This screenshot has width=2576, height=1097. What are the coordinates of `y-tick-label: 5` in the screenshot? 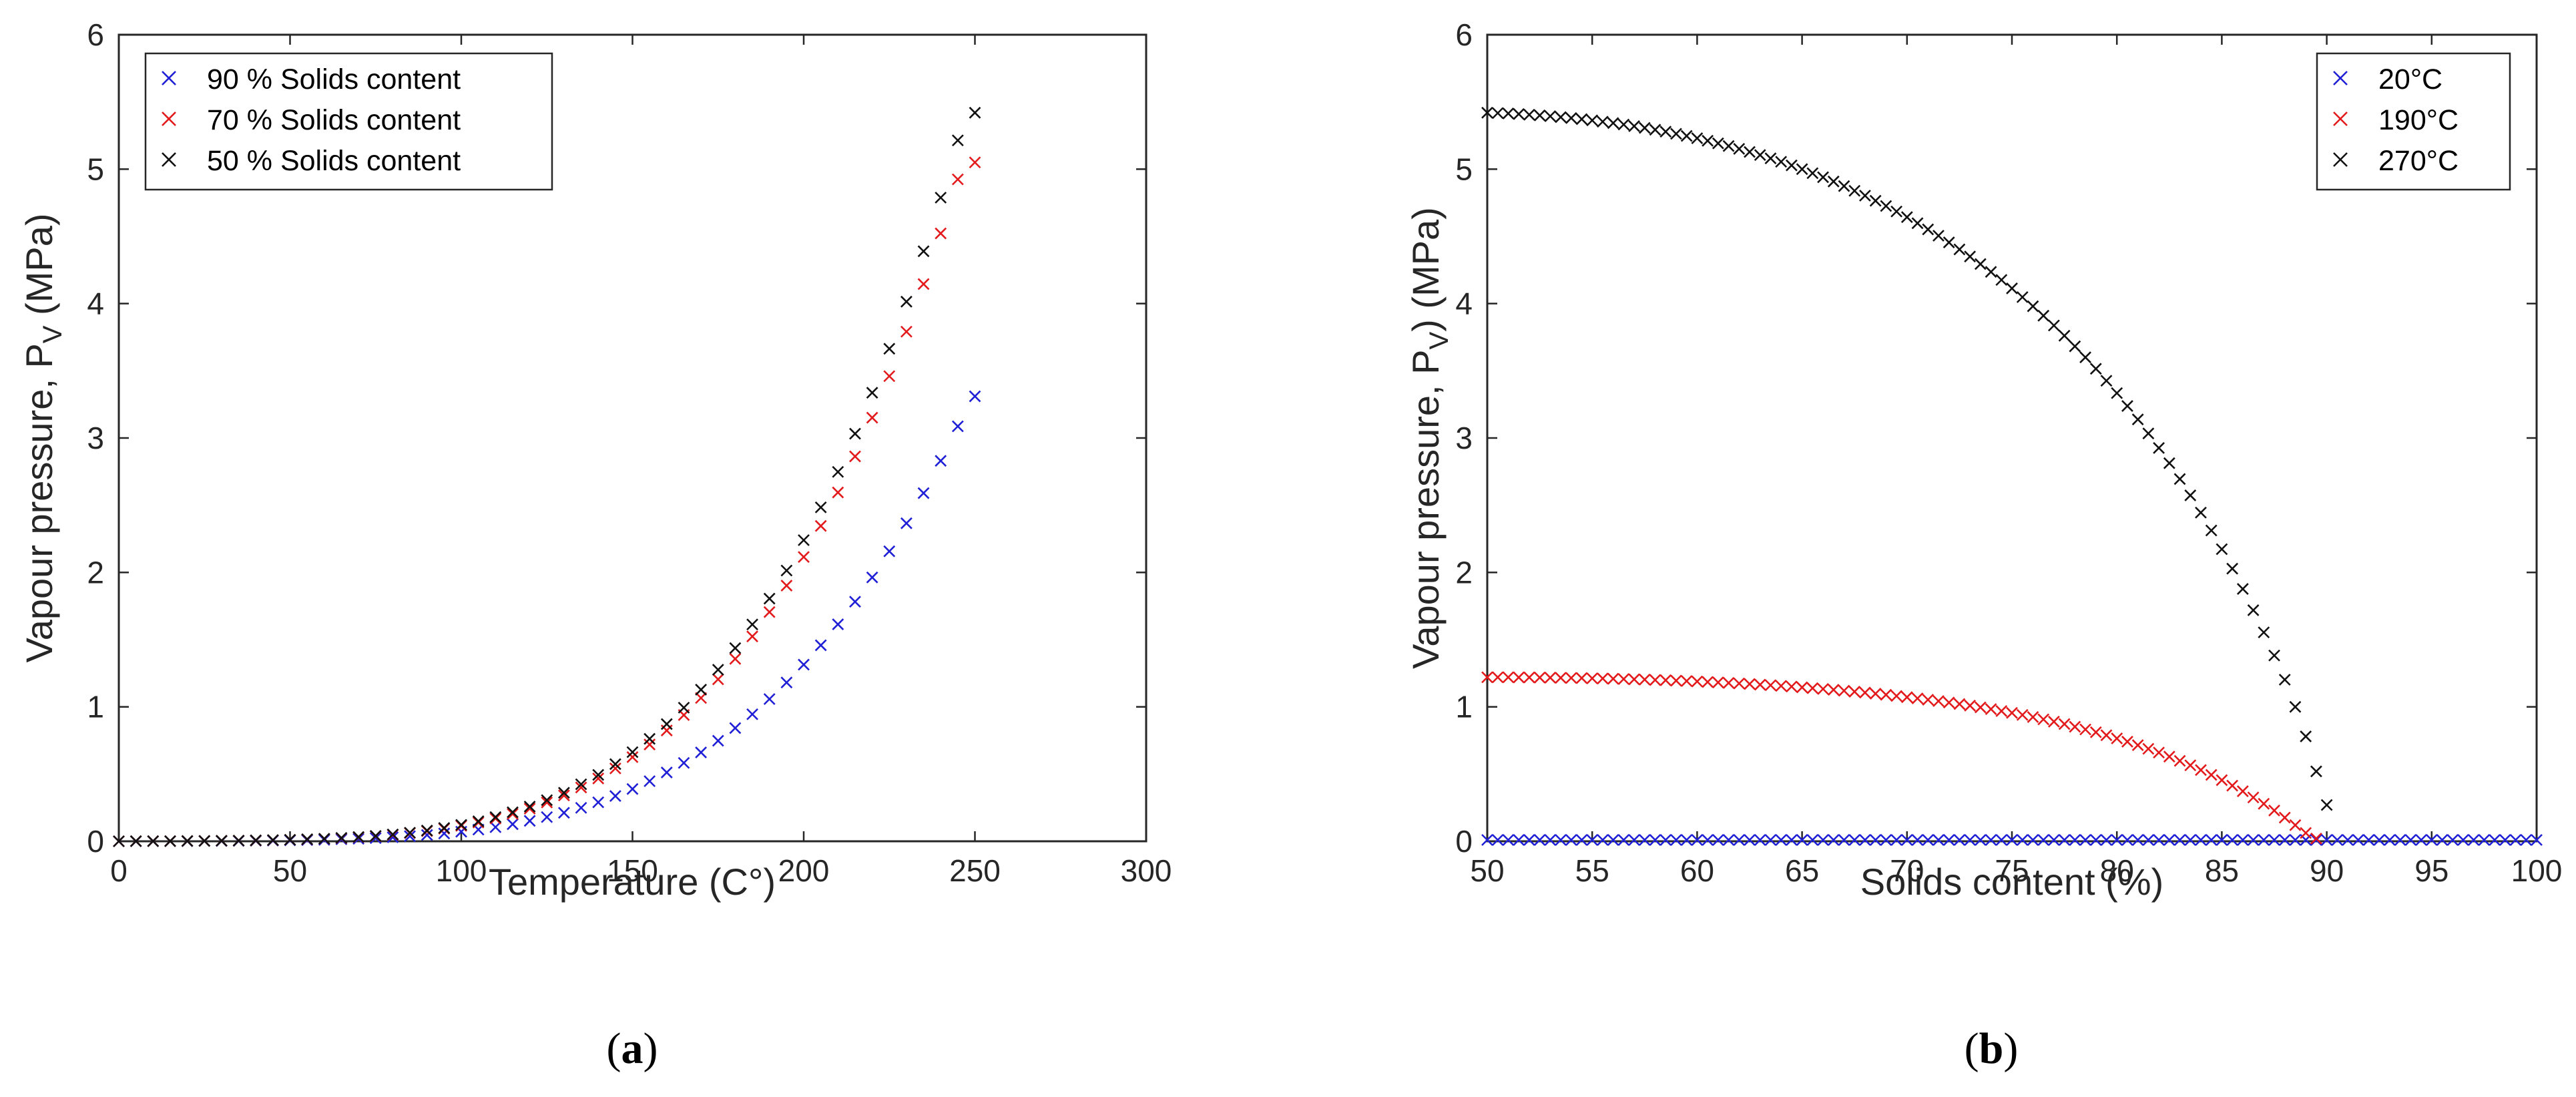 It's located at (95, 169).